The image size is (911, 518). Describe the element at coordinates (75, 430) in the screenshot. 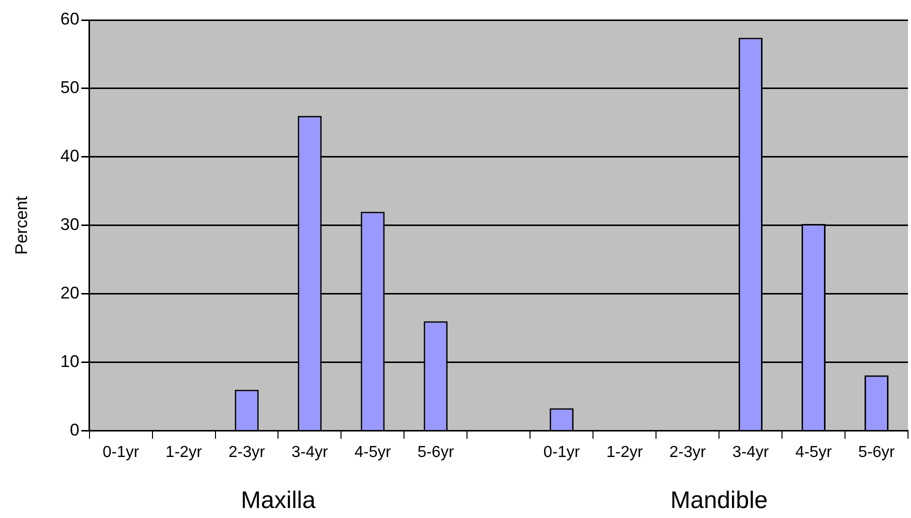

I see `y-tick-label: 0` at that location.